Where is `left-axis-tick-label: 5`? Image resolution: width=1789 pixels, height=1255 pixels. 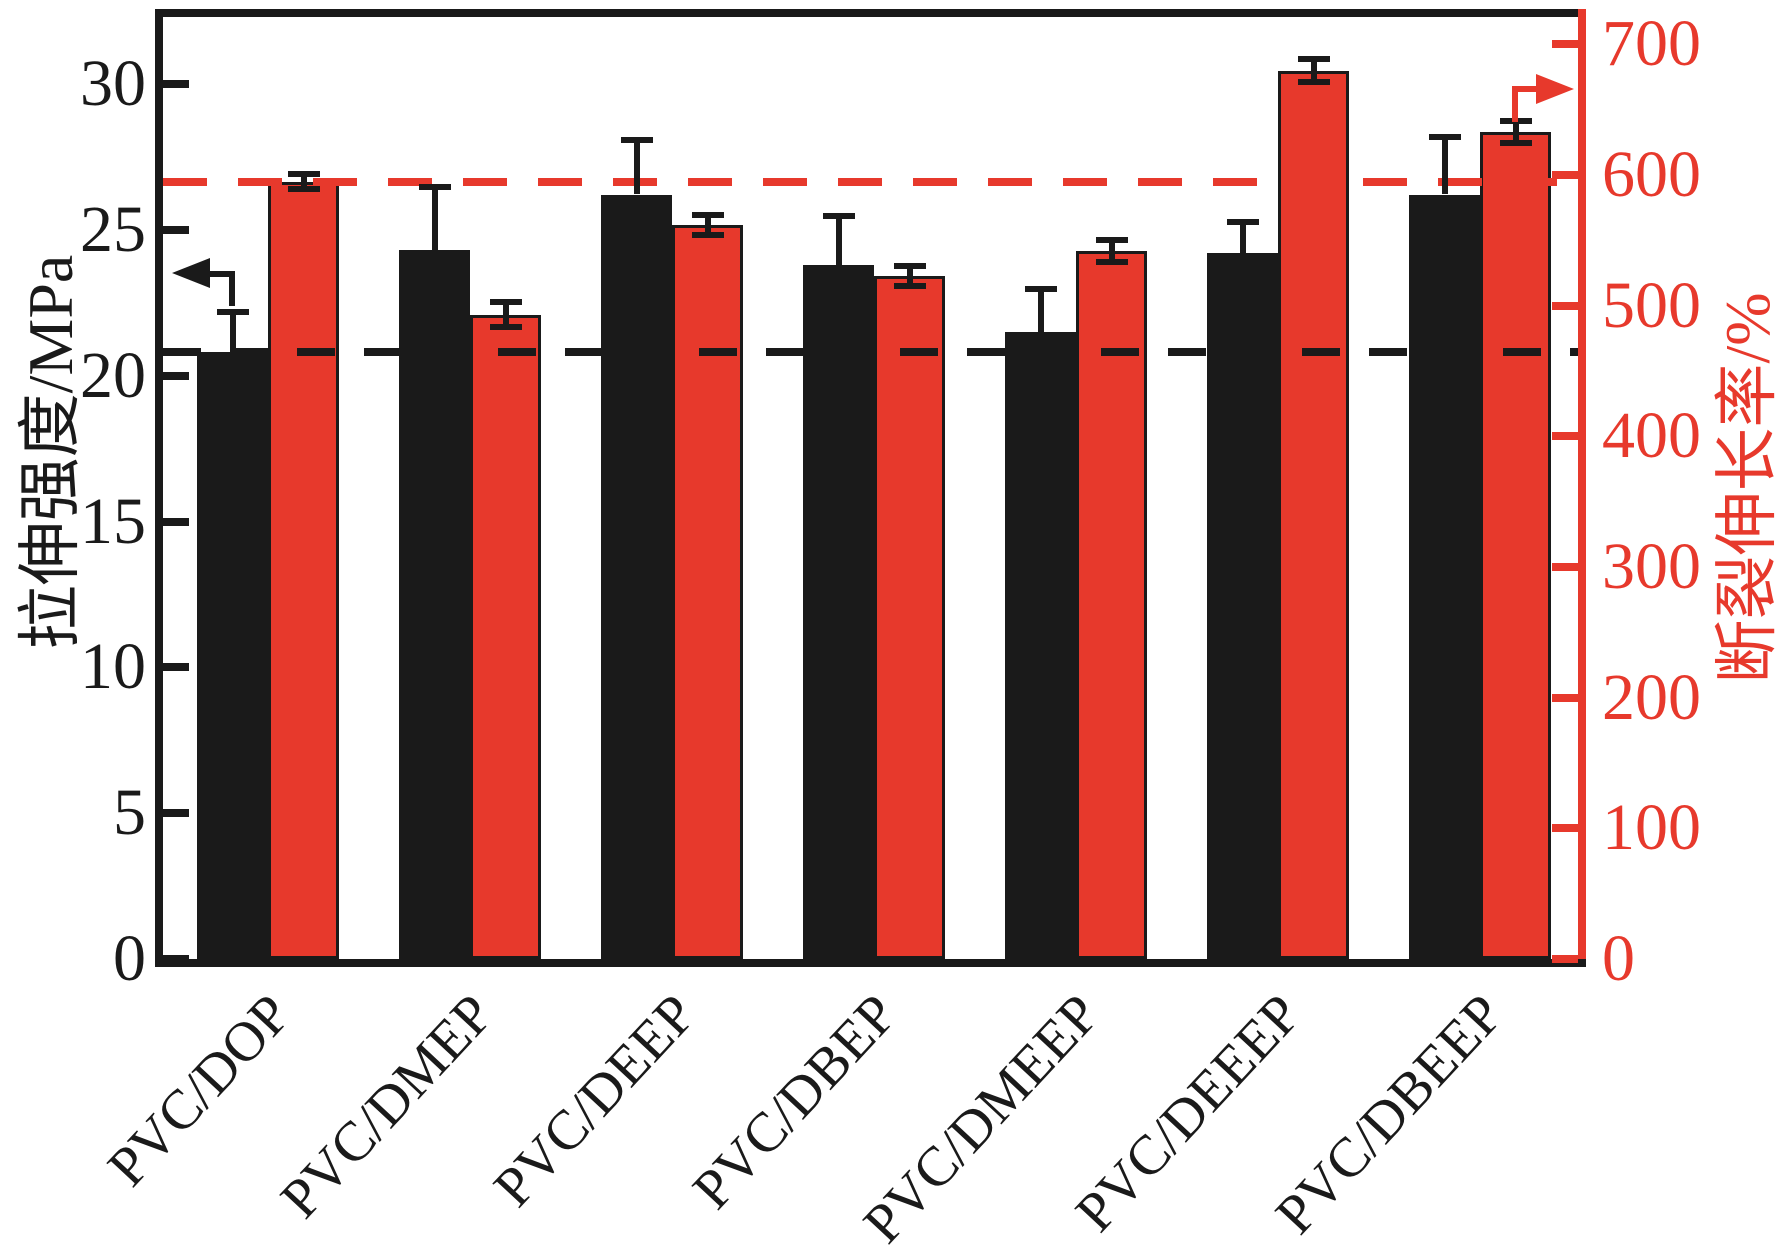 left-axis-tick-label: 5 is located at coordinates (129, 812).